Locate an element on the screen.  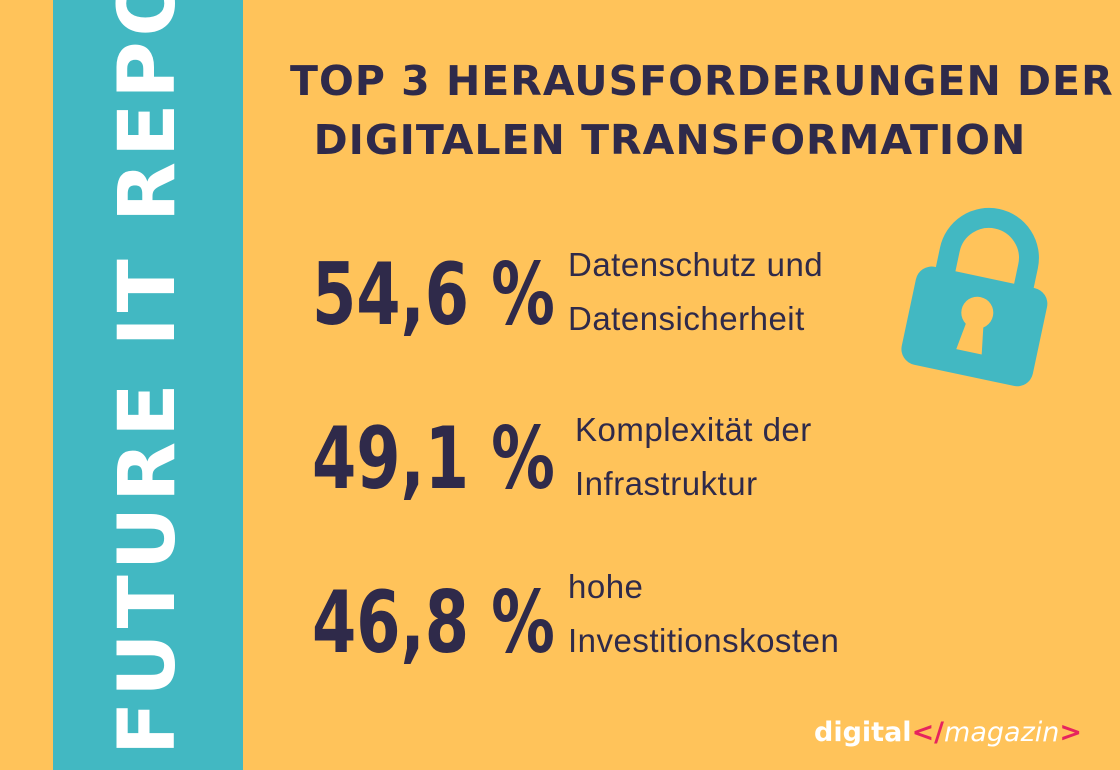
lock-icon is located at coordinates (974, 297).